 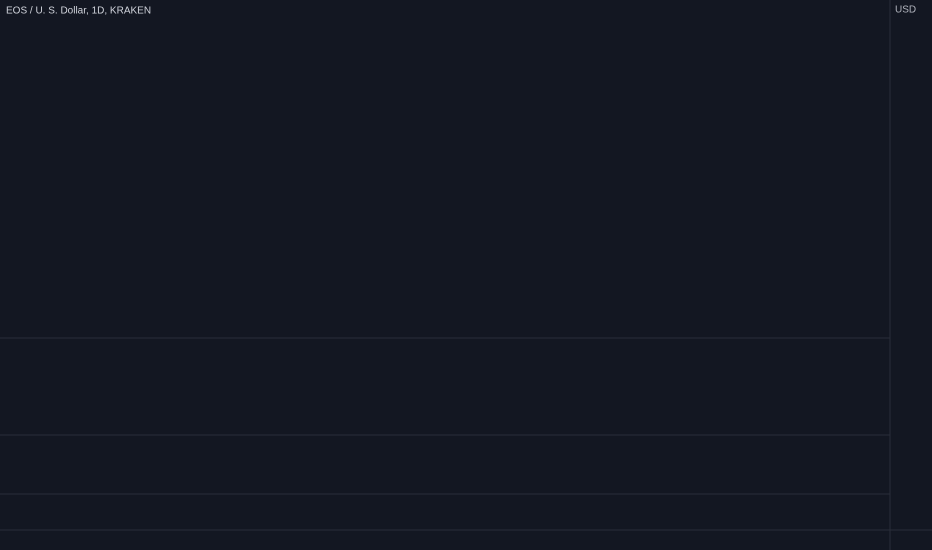 What do you see at coordinates (78, 11) in the screenshot?
I see `chart-title: EOS / U. S. Dollar, 1D, KRAKEN` at bounding box center [78, 11].